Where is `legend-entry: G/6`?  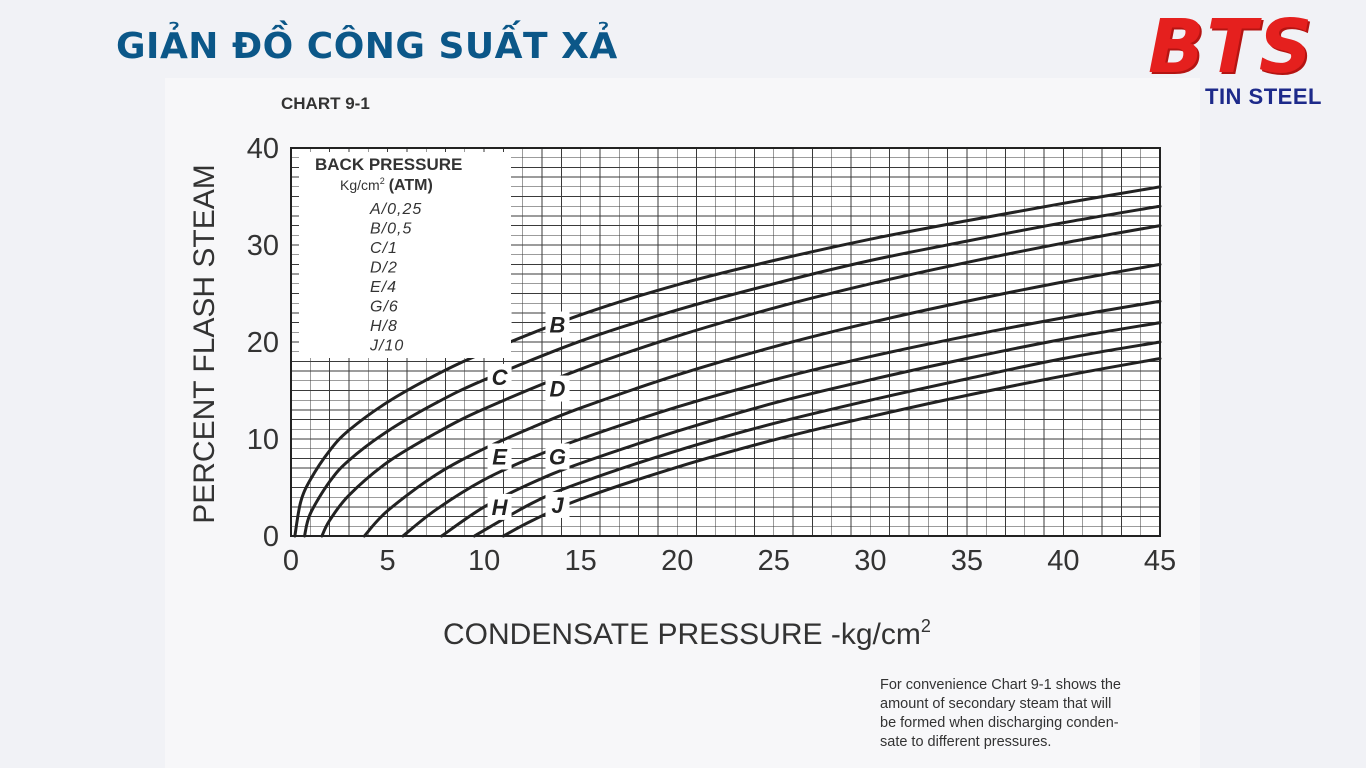
legend-entry: G/6 is located at coordinates (384, 307).